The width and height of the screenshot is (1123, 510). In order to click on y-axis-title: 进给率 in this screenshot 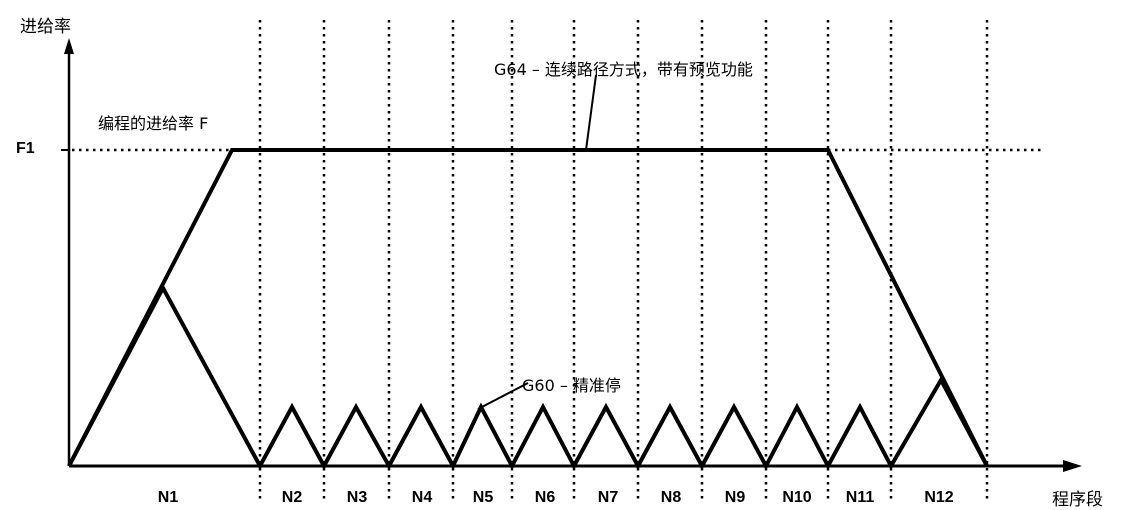, I will do `click(45, 27)`.